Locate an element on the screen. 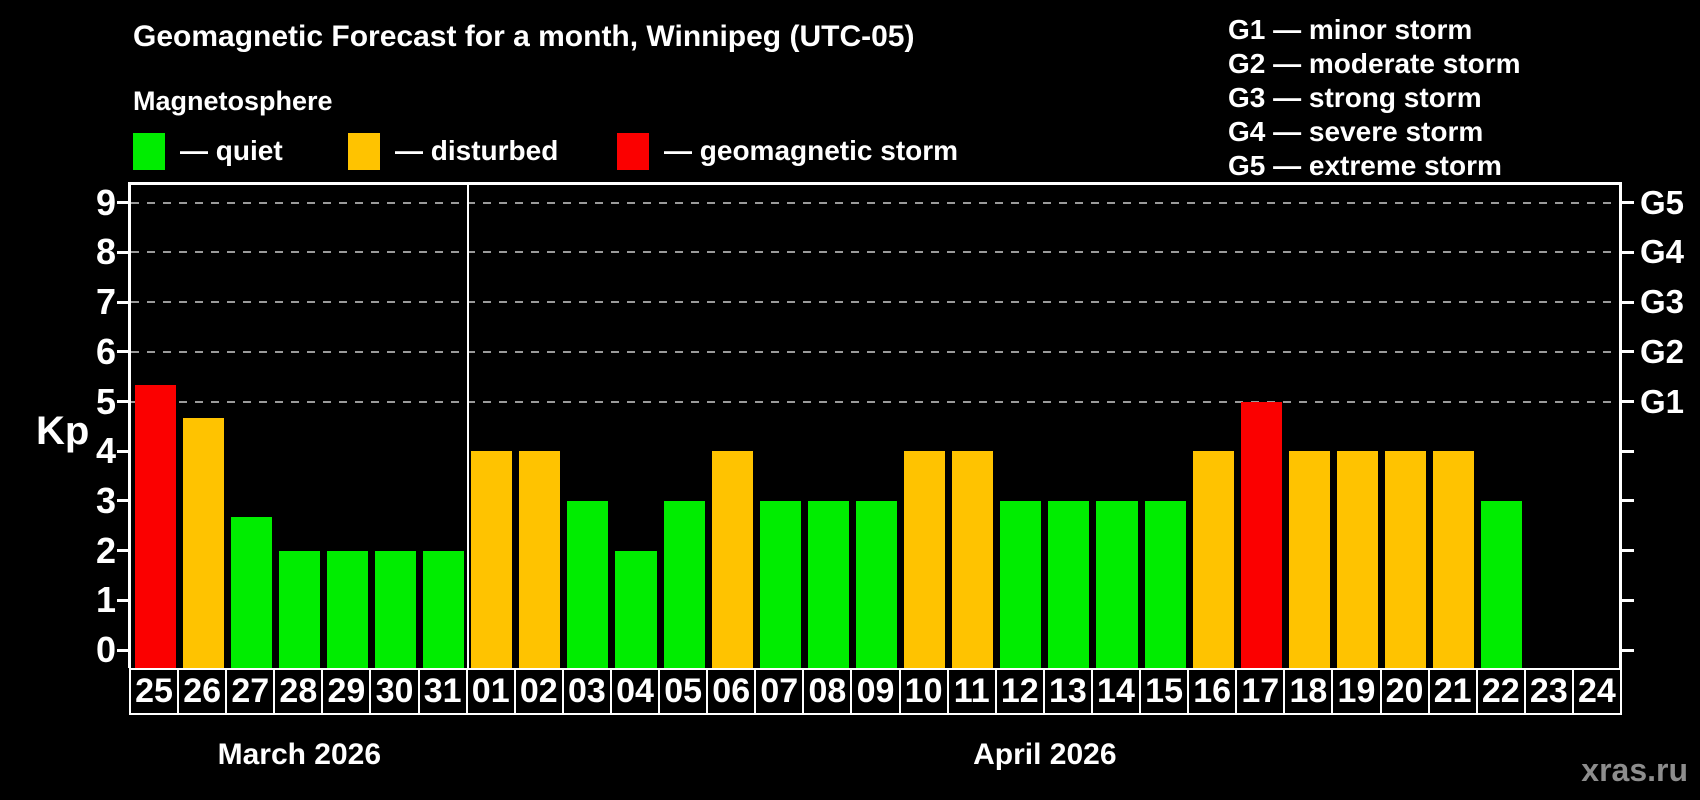 This screenshot has width=1700, height=800. y-axis-tick-label-2: 2 is located at coordinates (105, 550).